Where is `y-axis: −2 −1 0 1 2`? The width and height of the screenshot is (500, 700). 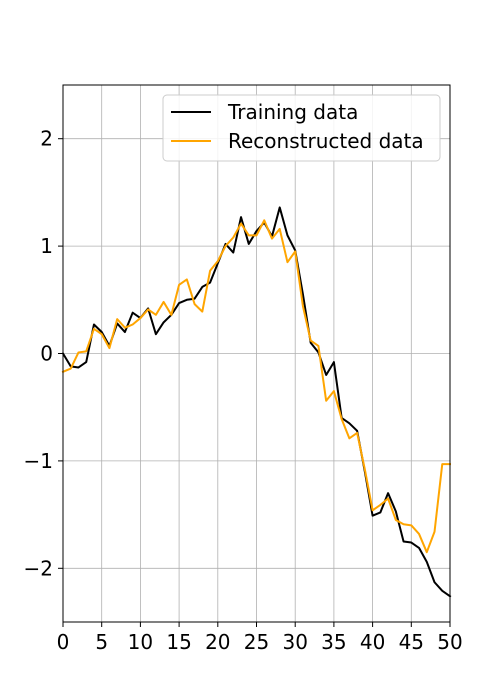 y-axis: −2 −1 0 1 2 is located at coordinates (43, 353).